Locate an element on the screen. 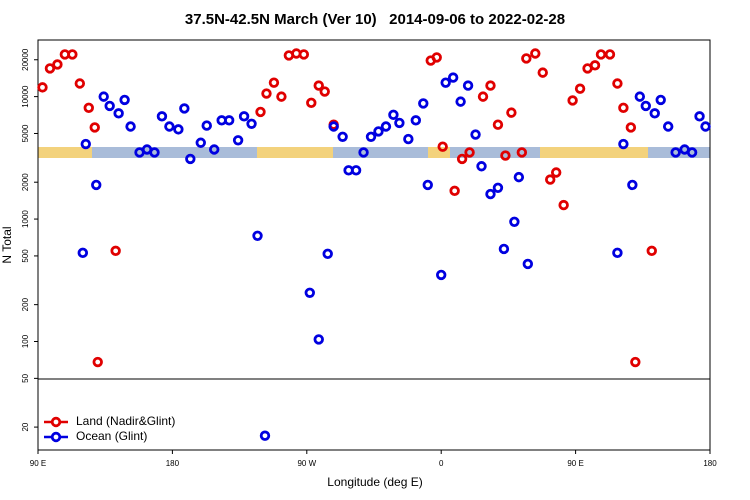 The width and height of the screenshot is (750, 500). legend-marker is located at coordinates (56, 437).